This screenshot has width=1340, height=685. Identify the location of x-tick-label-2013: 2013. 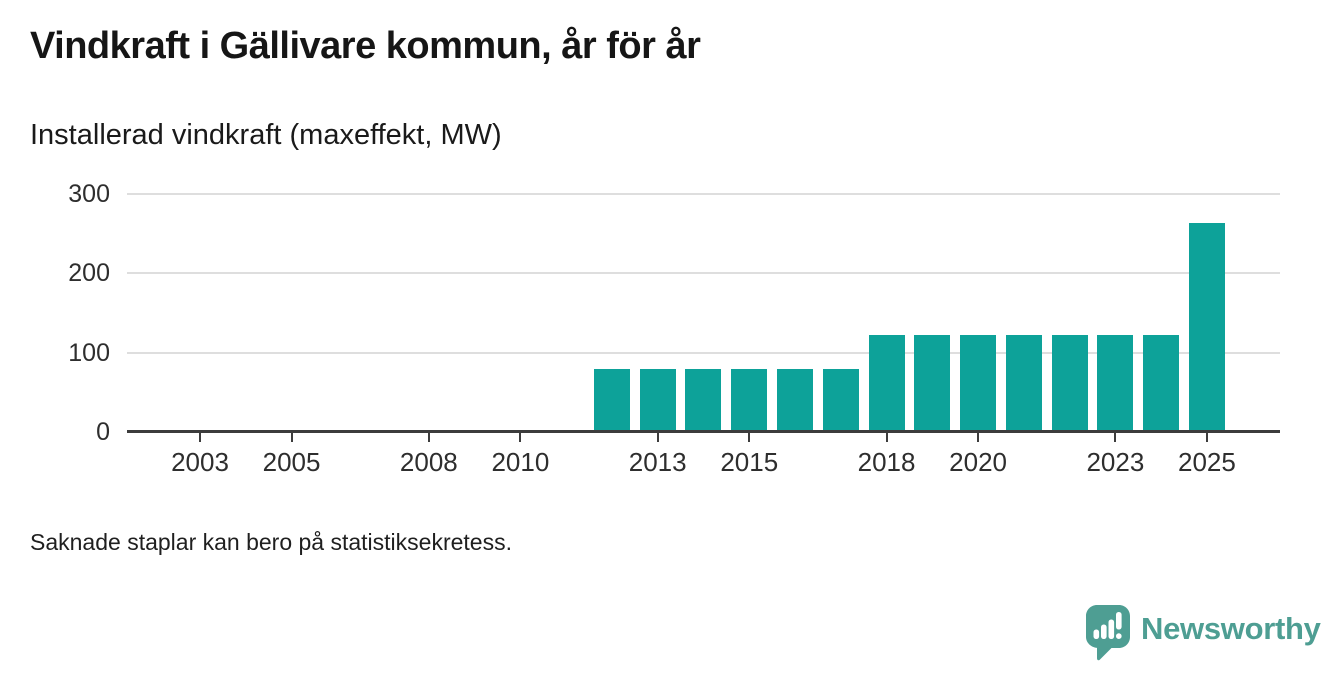
(657, 462).